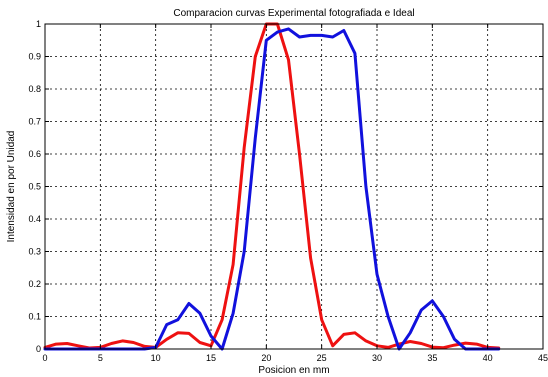  I want to click on y-tick-label: 0, so click(38, 349).